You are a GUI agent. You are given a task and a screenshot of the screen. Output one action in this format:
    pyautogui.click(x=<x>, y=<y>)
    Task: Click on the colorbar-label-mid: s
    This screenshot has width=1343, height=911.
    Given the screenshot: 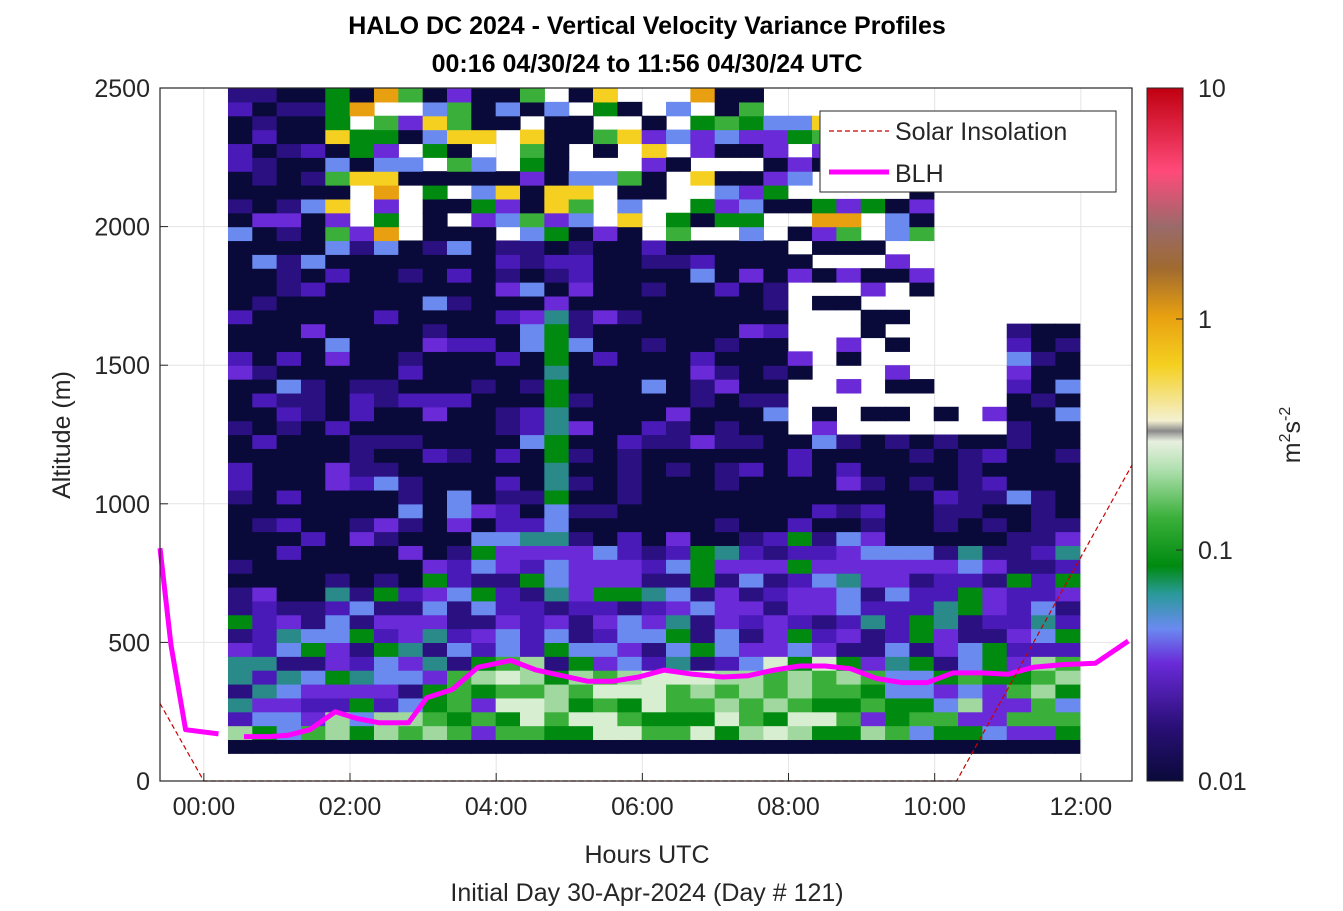 What is the action you would take?
    pyautogui.click(x=1292, y=427)
    